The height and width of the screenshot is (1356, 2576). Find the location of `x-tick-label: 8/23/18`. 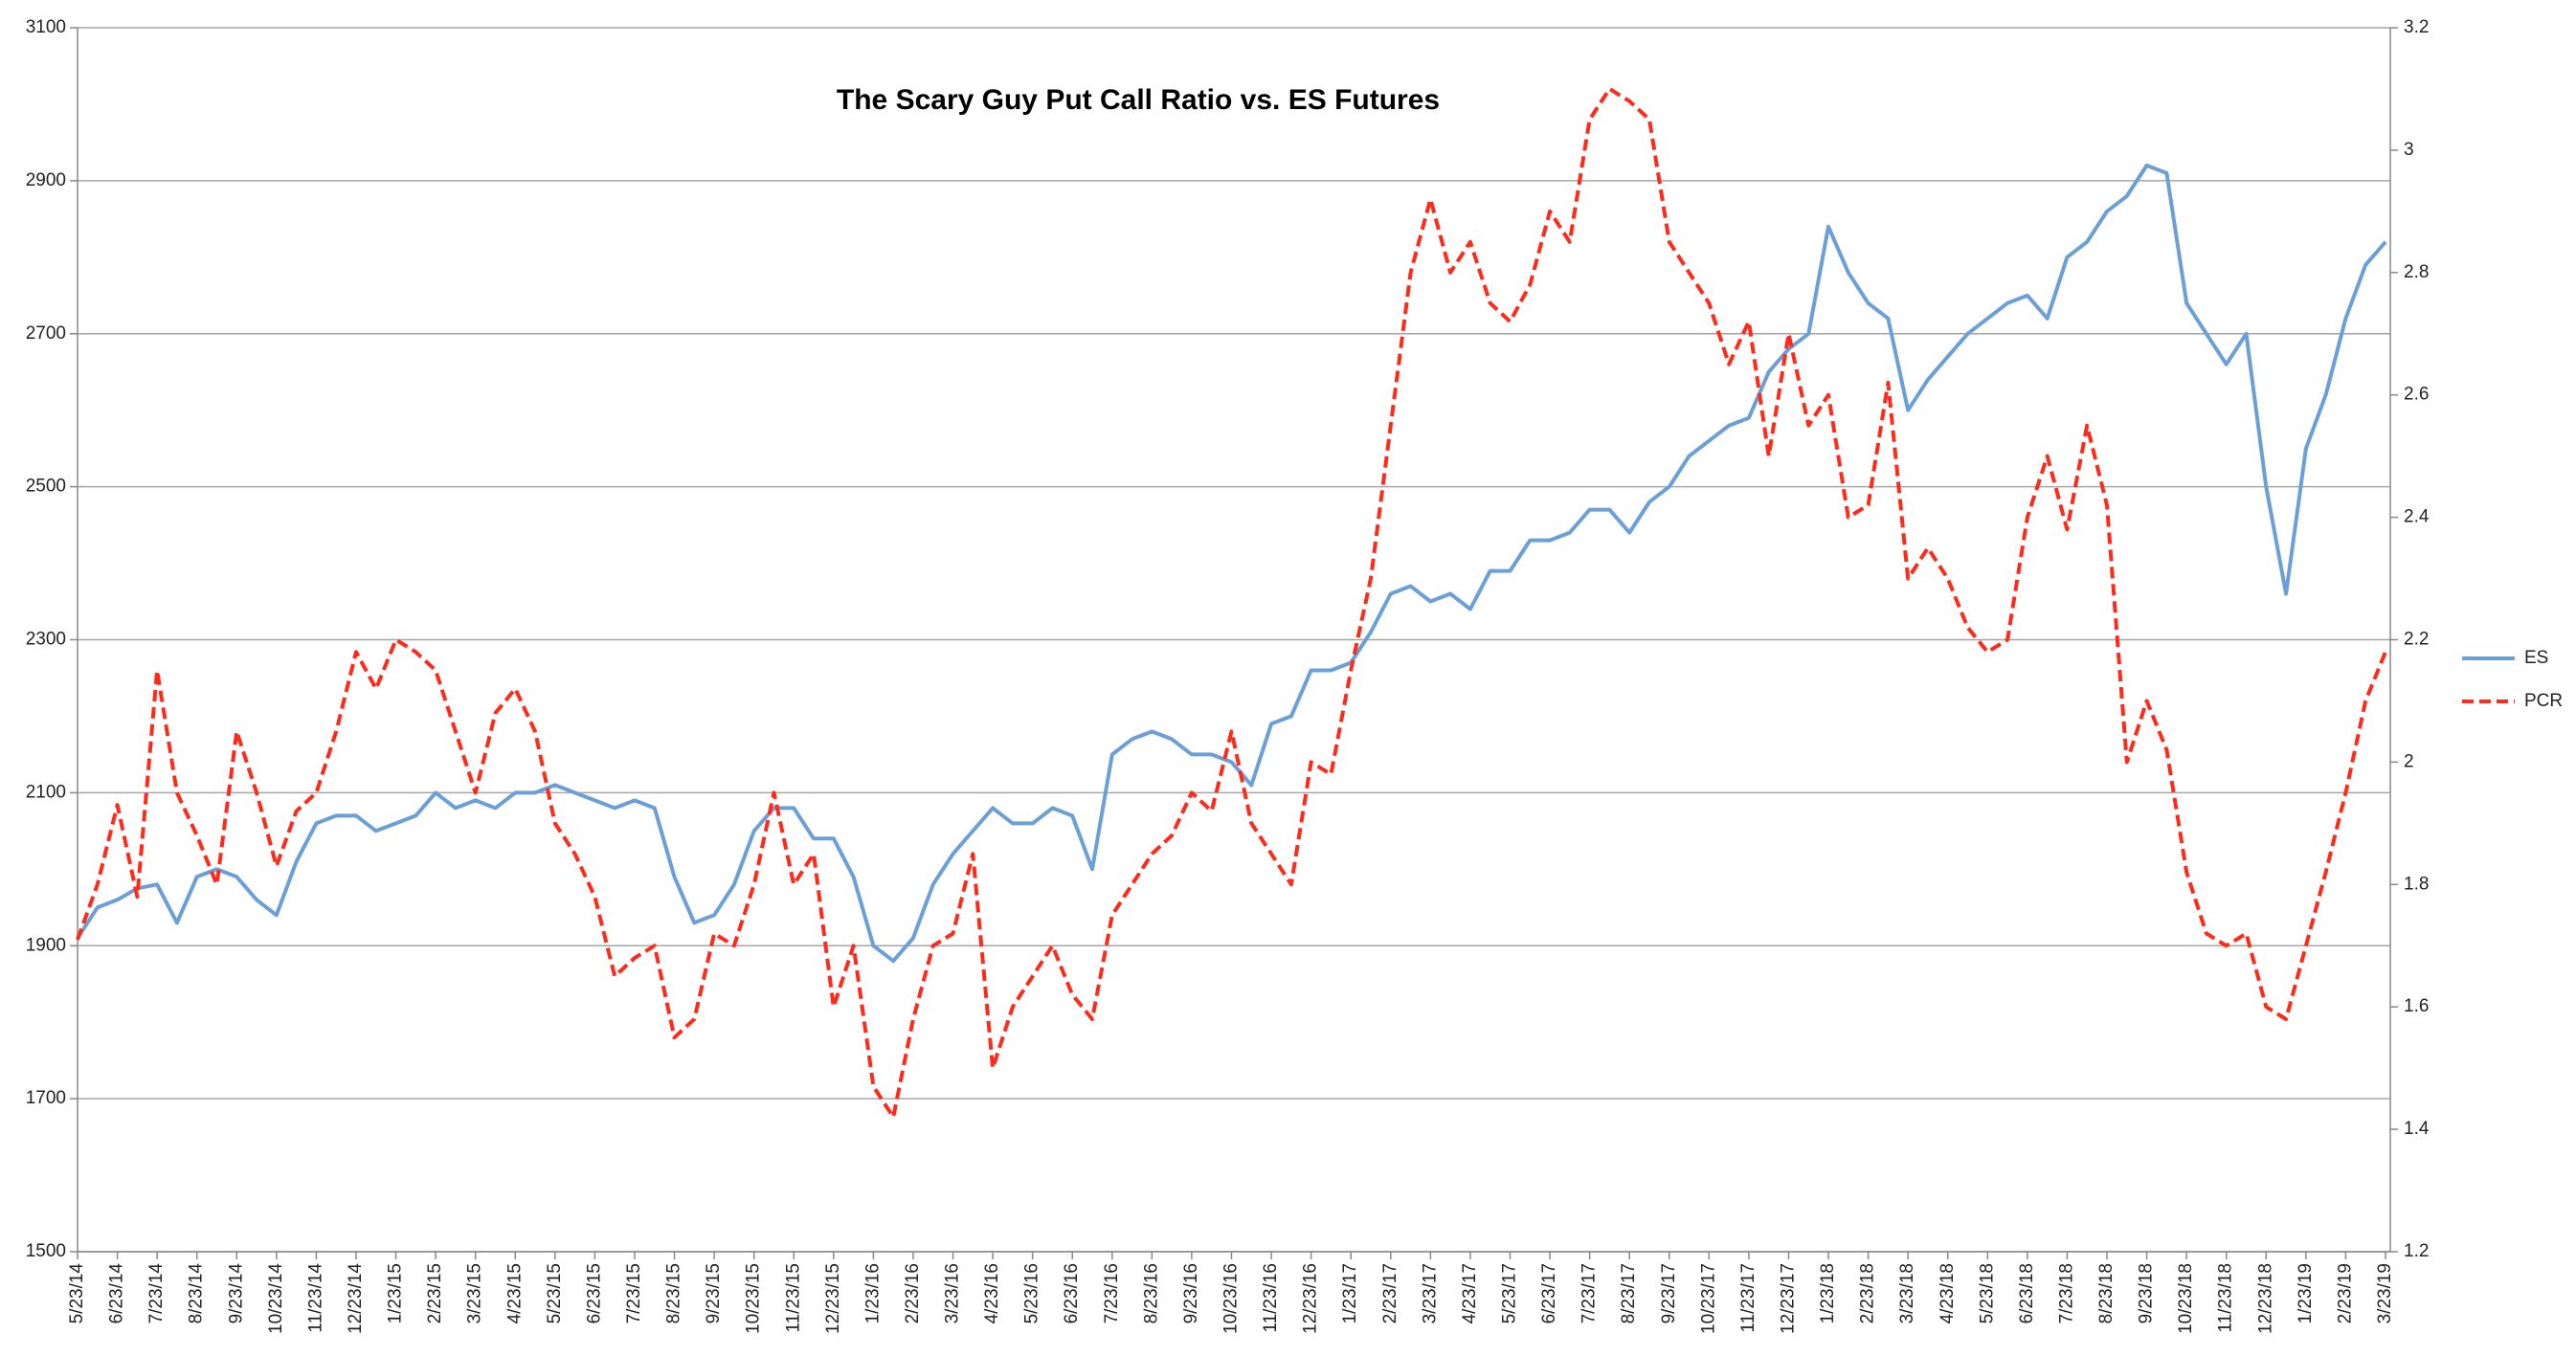

x-tick-label: 8/23/18 is located at coordinates (2107, 1293).